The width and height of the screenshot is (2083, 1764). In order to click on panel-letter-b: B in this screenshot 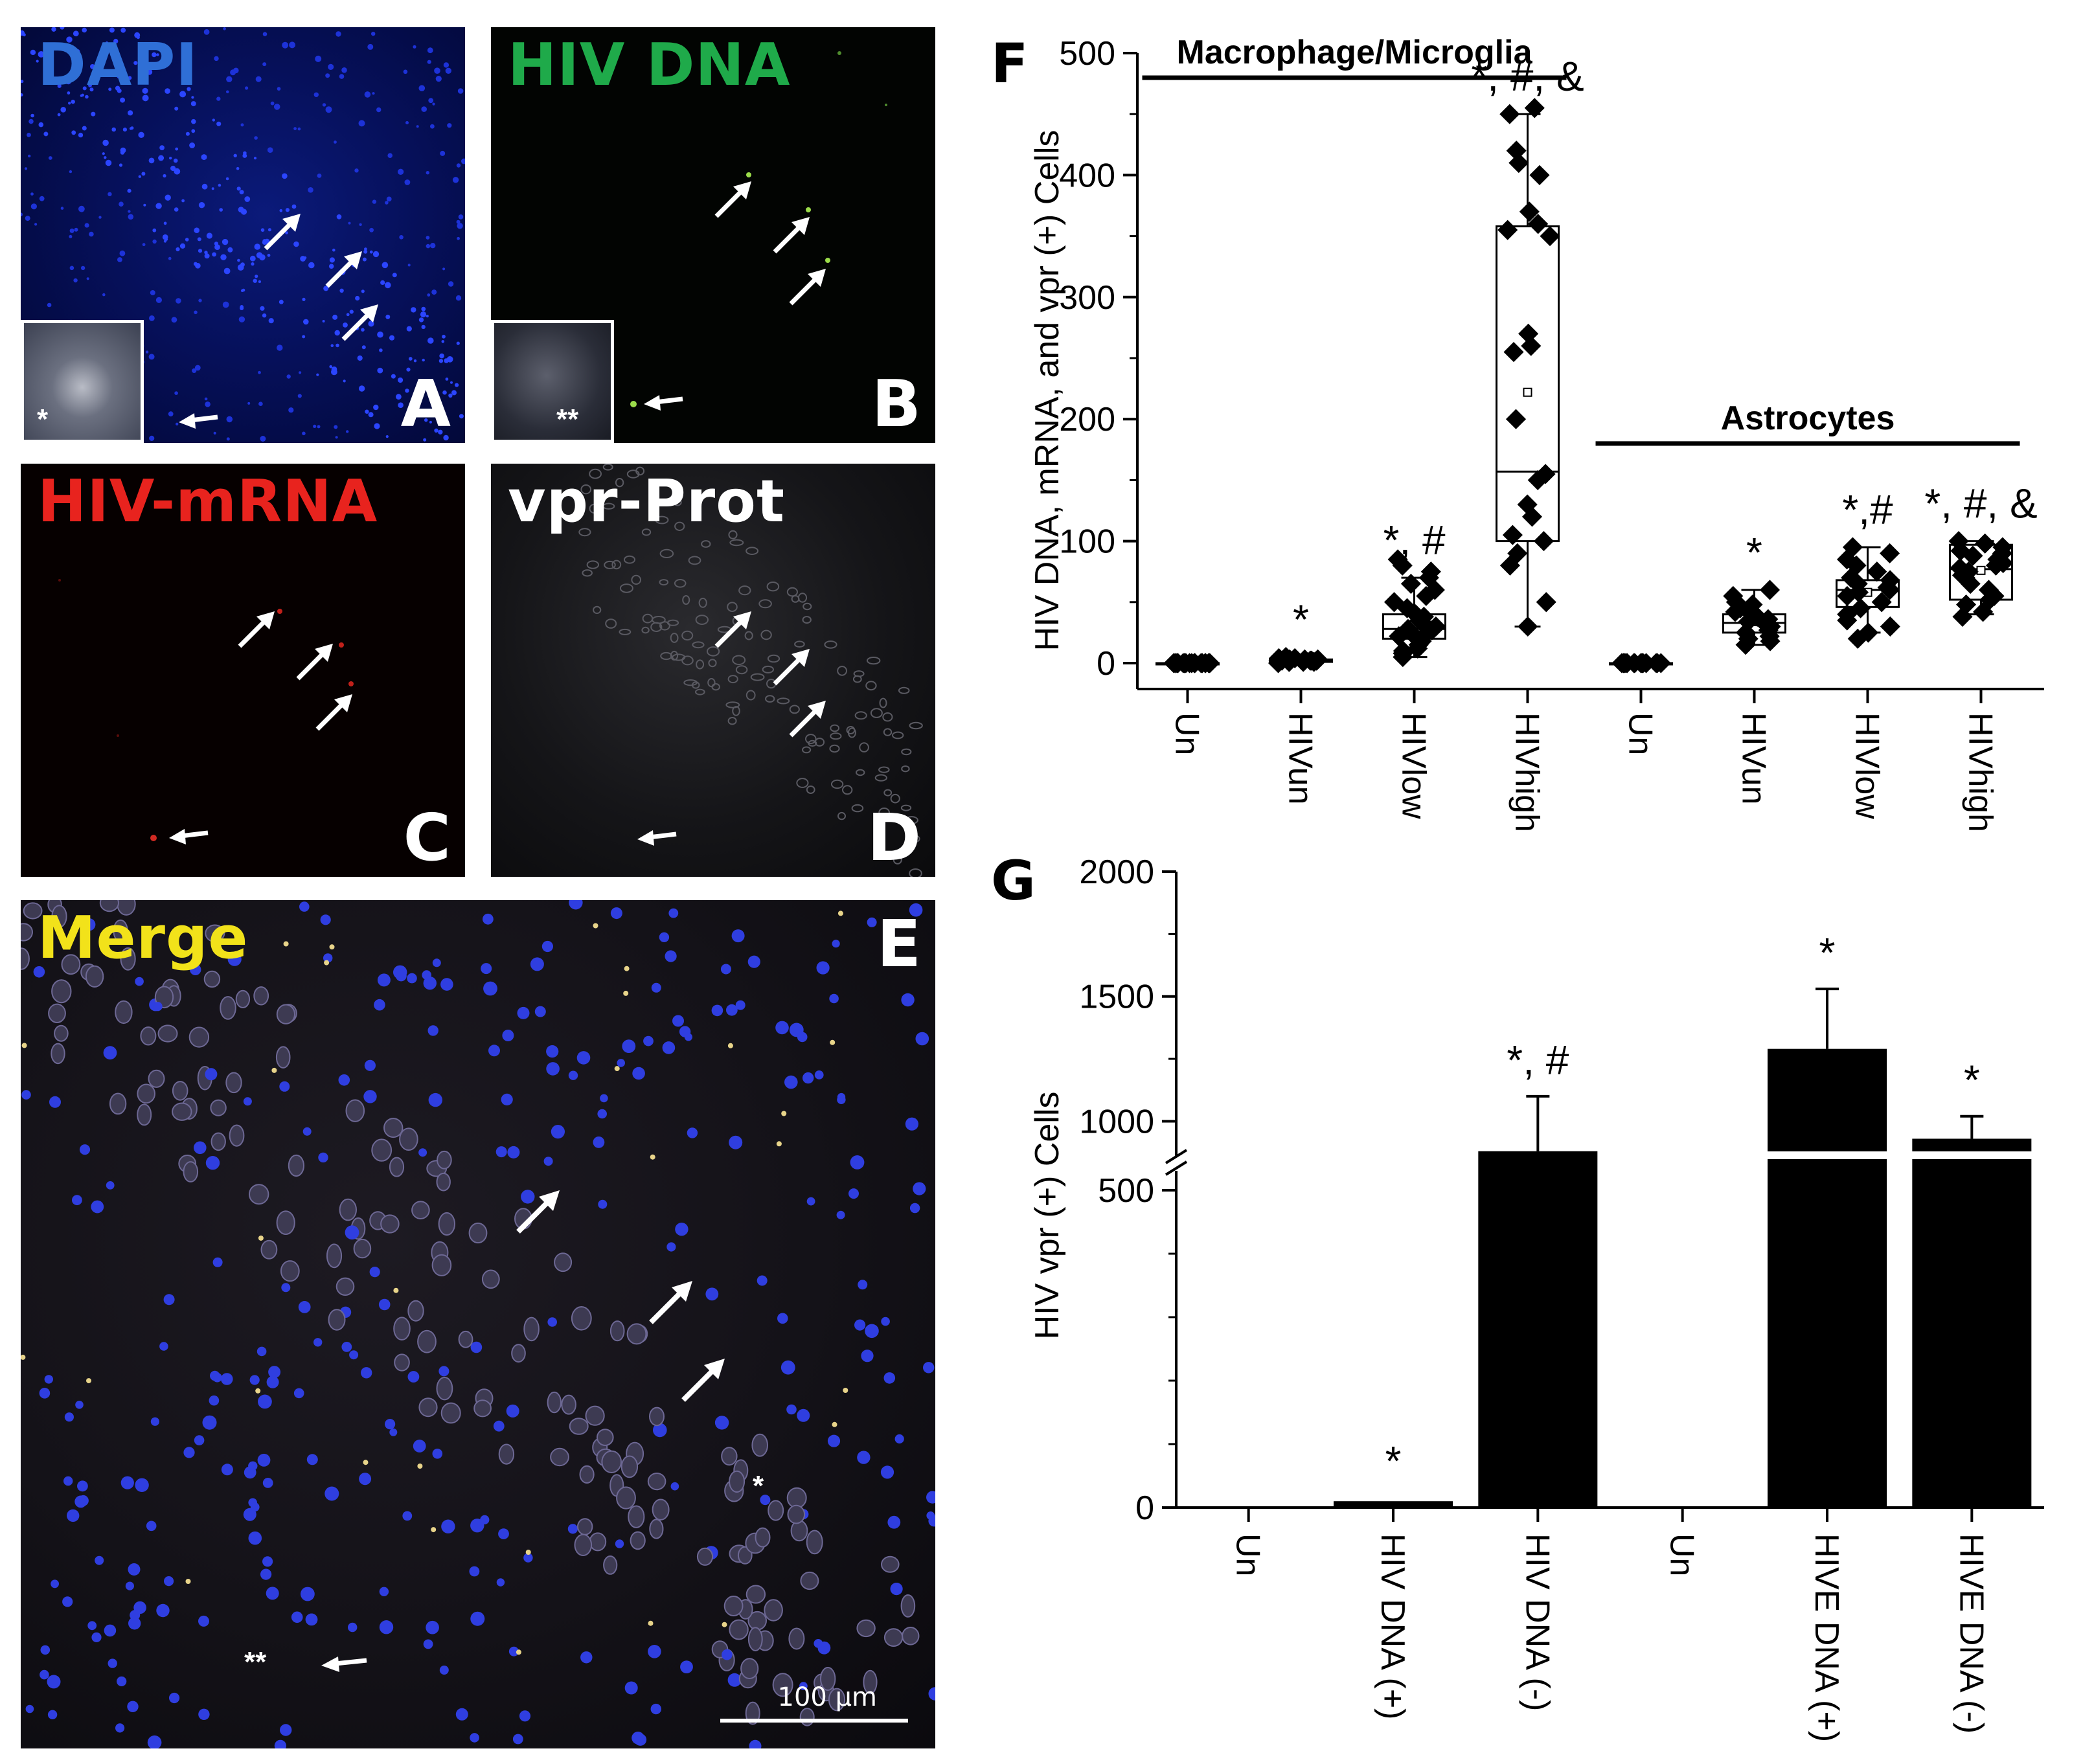, I will do `click(896, 404)`.